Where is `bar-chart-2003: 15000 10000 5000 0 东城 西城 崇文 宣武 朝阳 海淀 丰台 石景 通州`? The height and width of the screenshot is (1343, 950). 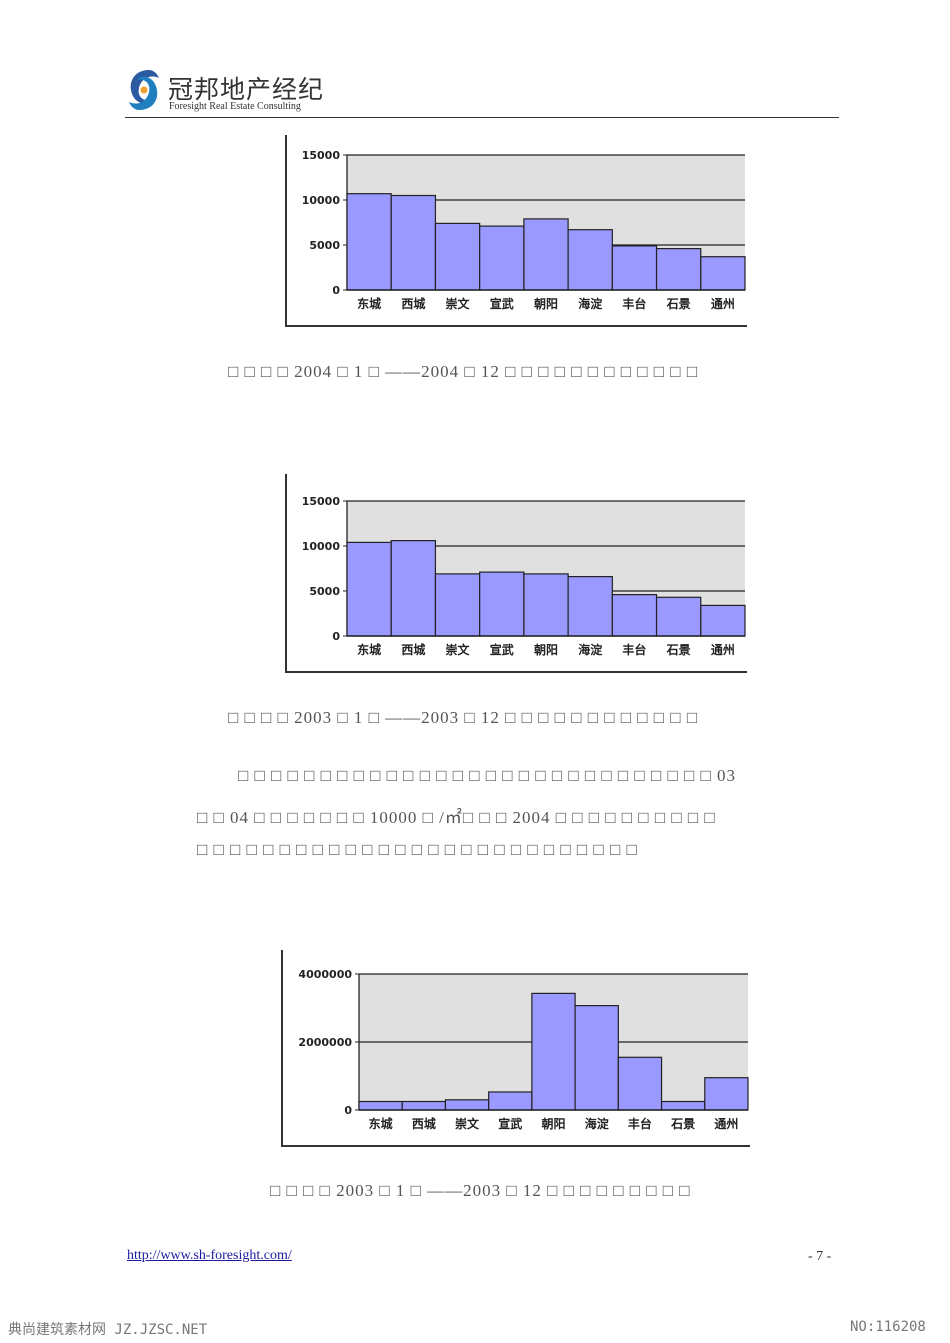
bar-chart-2003: 15000 10000 5000 0 东城 西城 崇文 宣武 朝阳 海淀 丰台 石景 通州 is located at coordinates (516, 573).